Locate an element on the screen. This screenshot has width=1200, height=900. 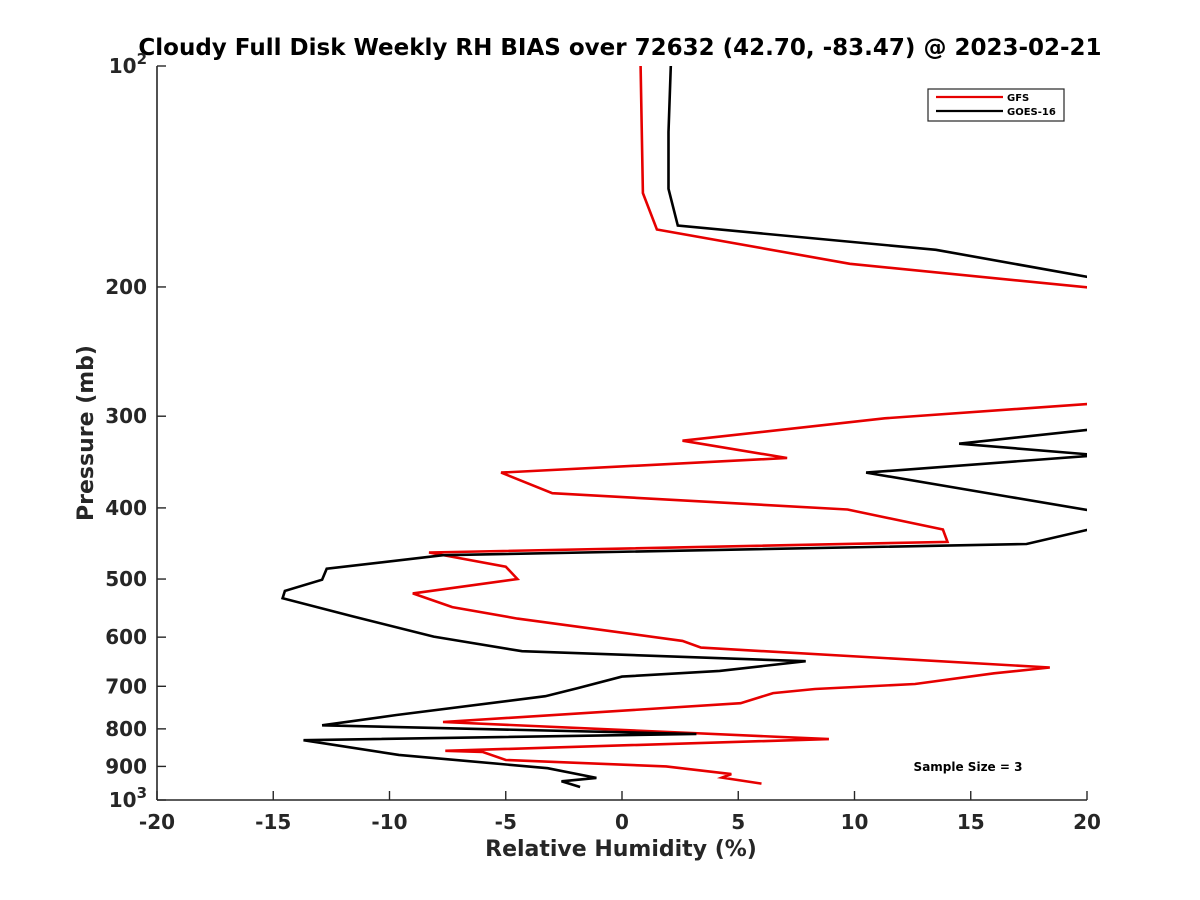
x-tick-label: 5 is located at coordinates (738, 822).